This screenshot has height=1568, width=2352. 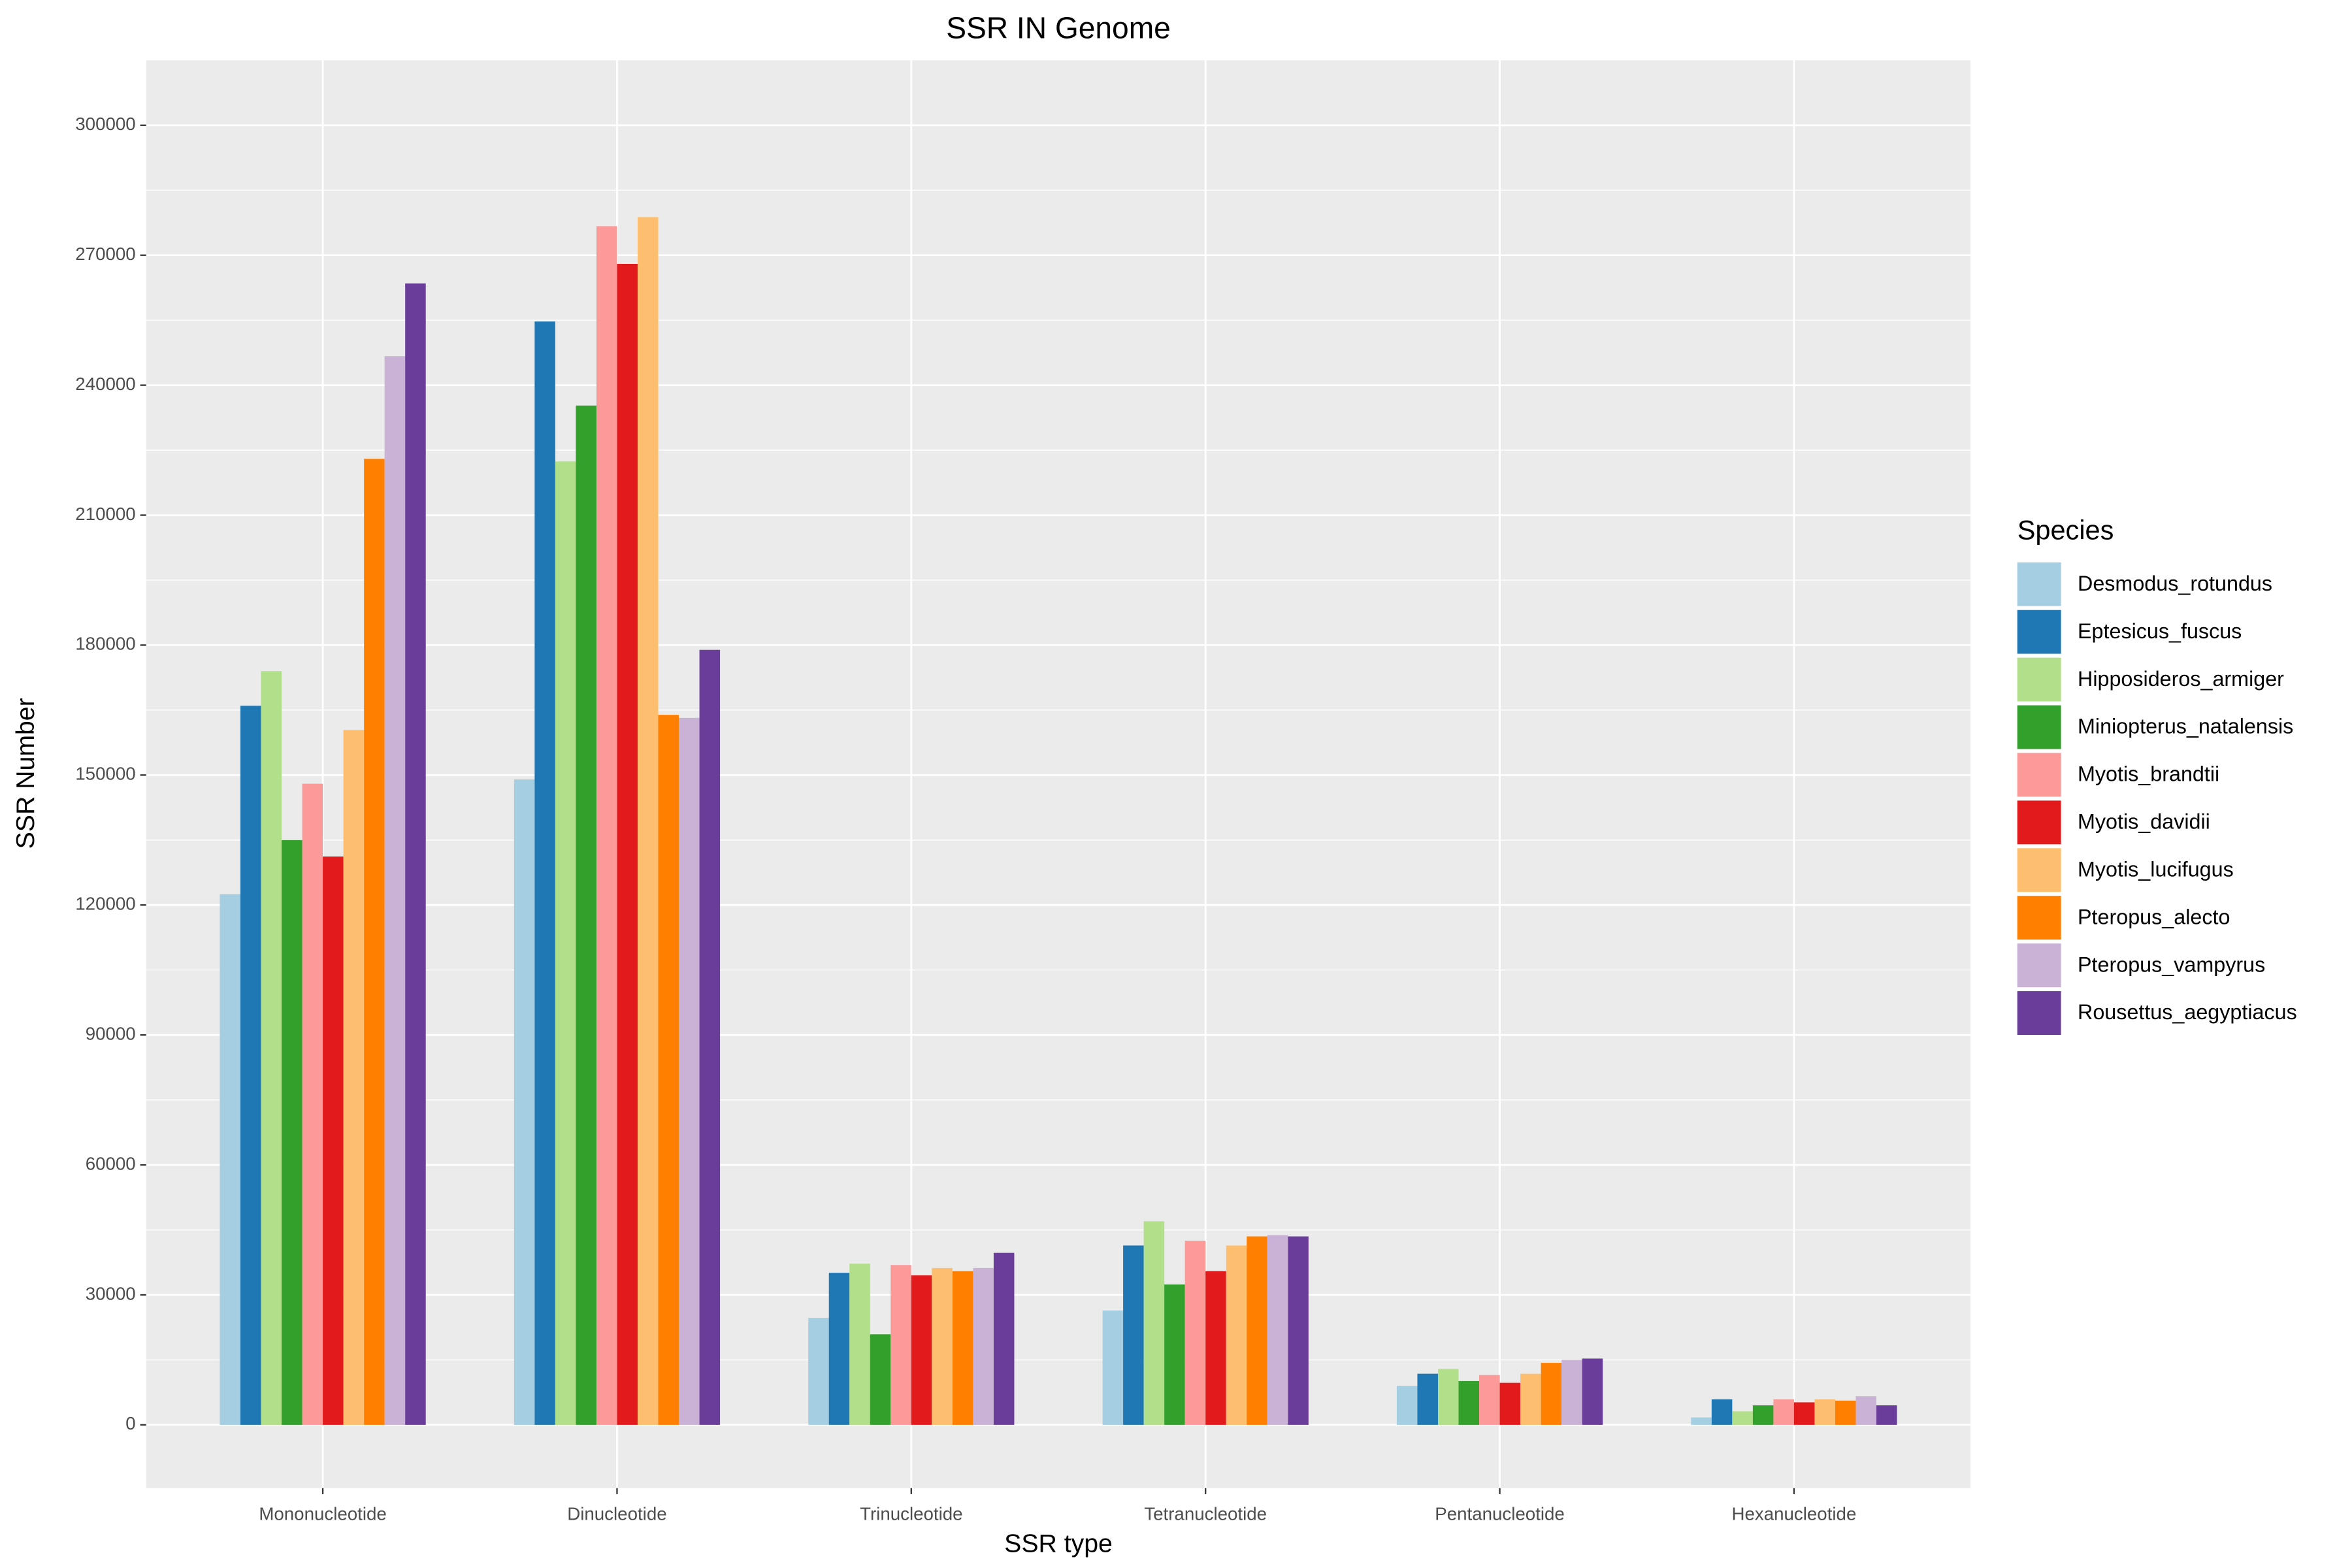 What do you see at coordinates (2144, 822) in the screenshot?
I see `legend-label: Myotis_davidii` at bounding box center [2144, 822].